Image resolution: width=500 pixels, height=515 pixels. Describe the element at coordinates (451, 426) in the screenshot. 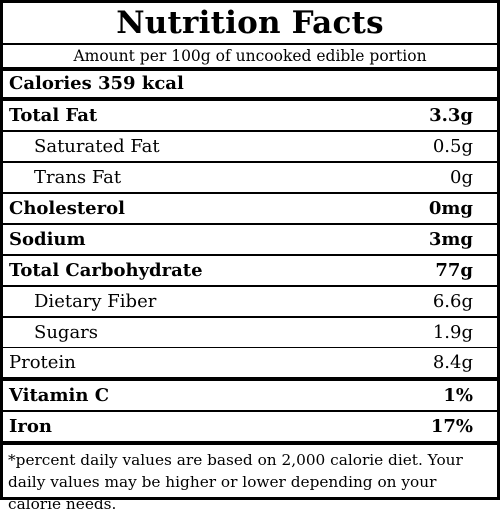

I see `nutrient-value: 17%` at that location.